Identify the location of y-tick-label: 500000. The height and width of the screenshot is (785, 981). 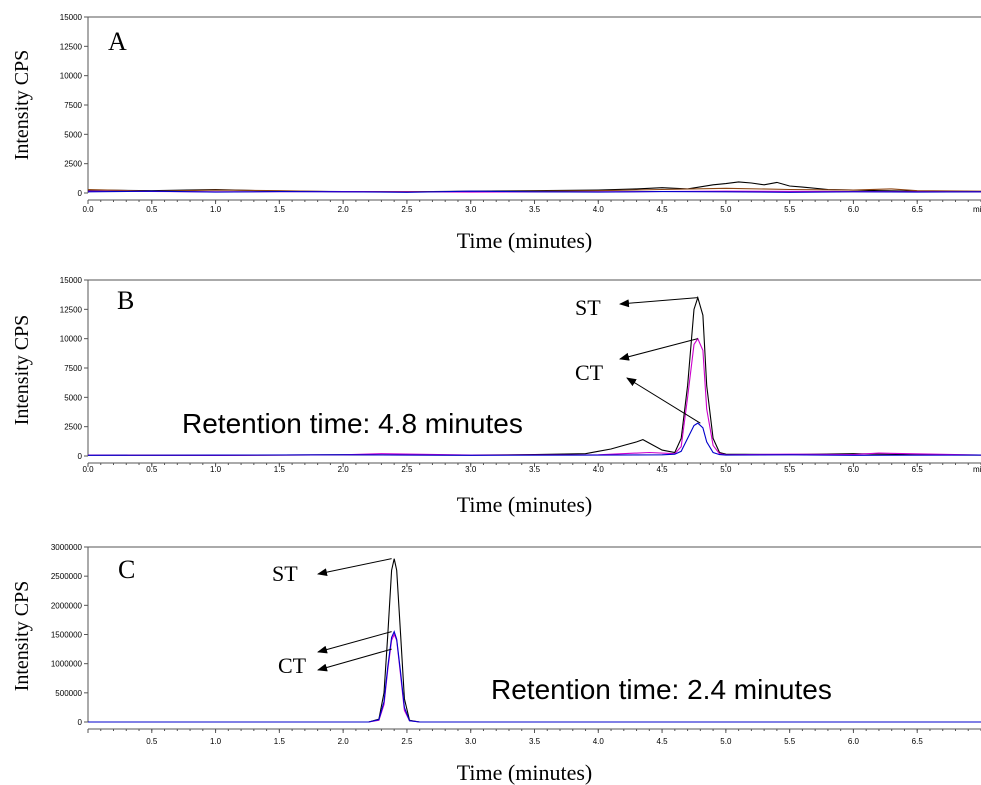
(68, 693).